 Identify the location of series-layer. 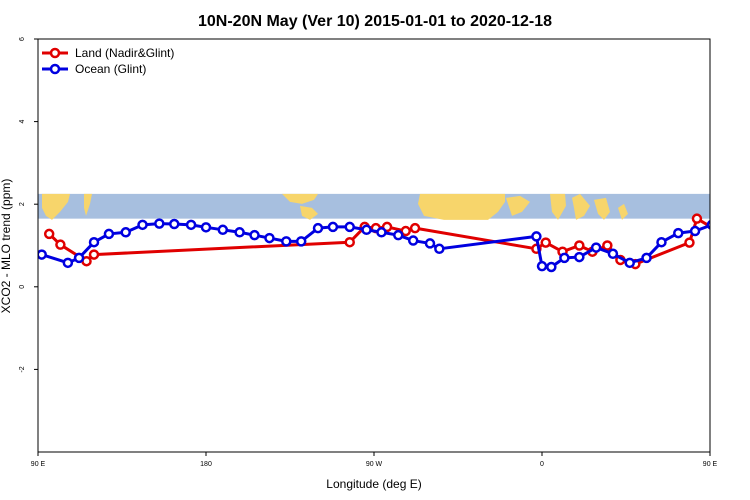
(393, 243).